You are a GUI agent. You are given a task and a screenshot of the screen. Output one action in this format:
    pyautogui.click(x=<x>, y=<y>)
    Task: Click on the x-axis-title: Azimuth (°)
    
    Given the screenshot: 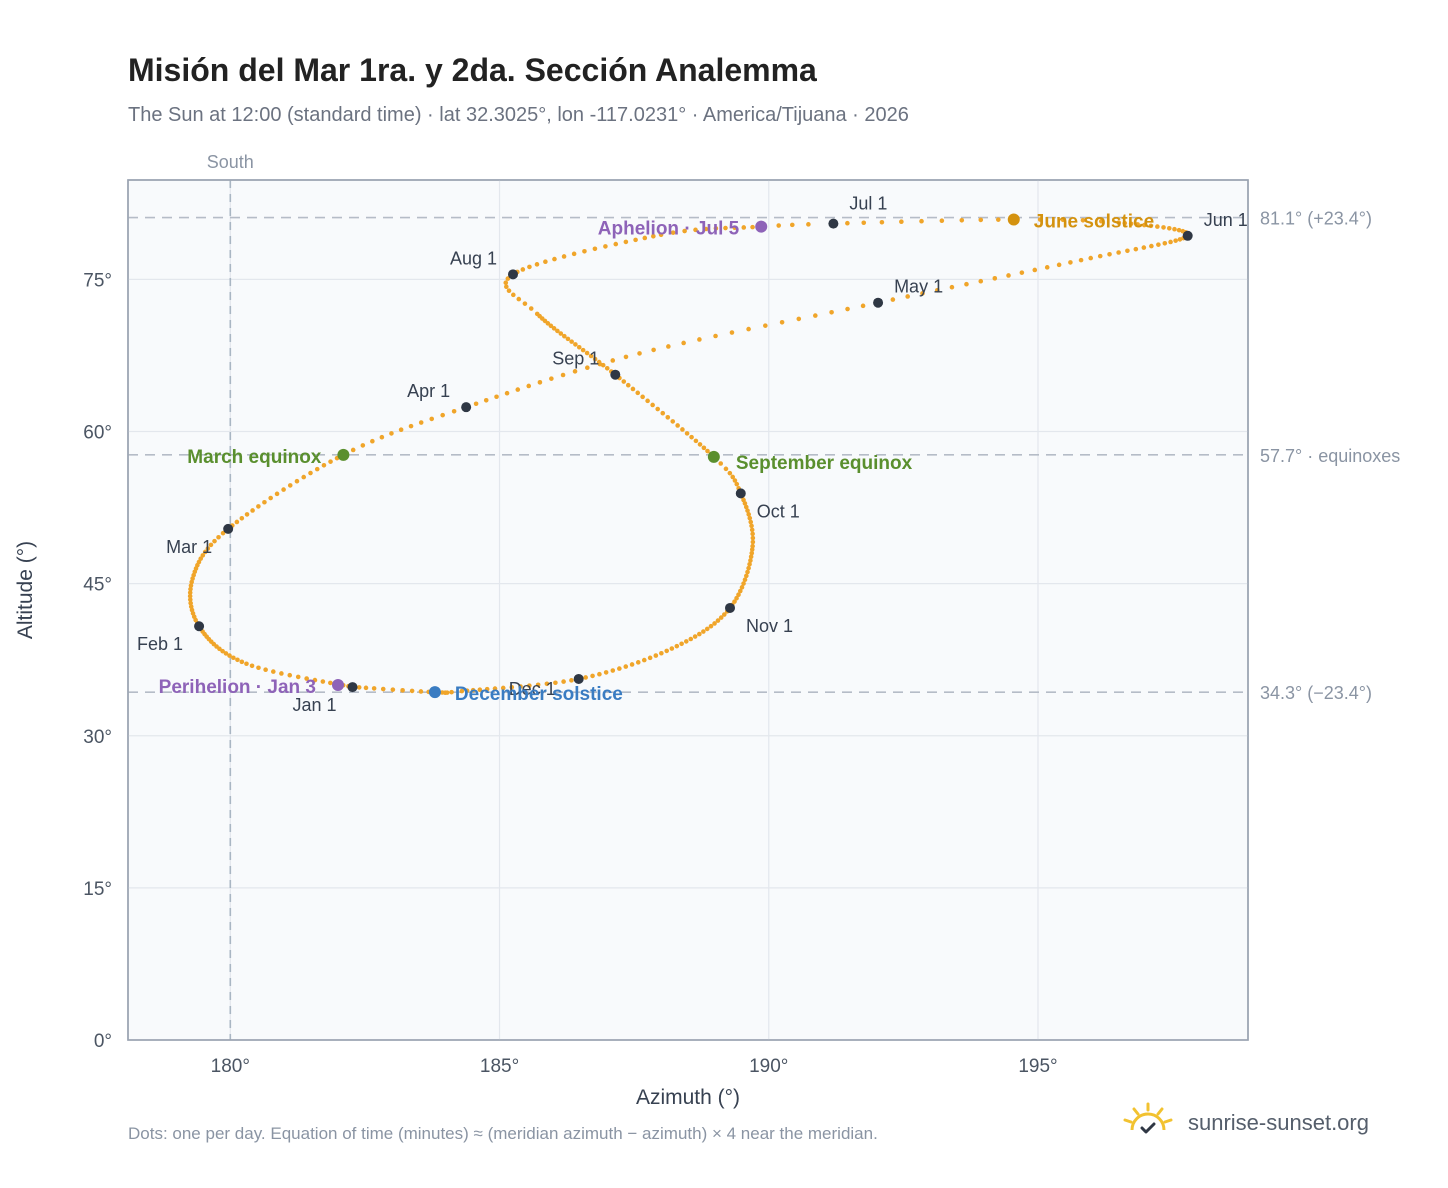 What is the action you would take?
    pyautogui.click(x=688, y=1097)
    